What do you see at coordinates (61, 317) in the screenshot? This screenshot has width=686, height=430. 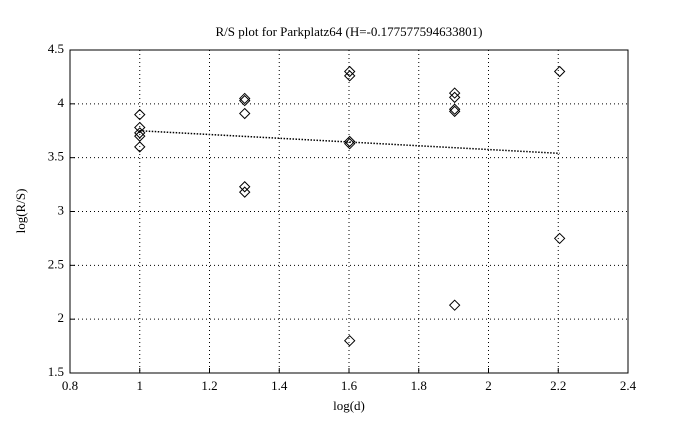 I see `y-tick-label: 2` at bounding box center [61, 317].